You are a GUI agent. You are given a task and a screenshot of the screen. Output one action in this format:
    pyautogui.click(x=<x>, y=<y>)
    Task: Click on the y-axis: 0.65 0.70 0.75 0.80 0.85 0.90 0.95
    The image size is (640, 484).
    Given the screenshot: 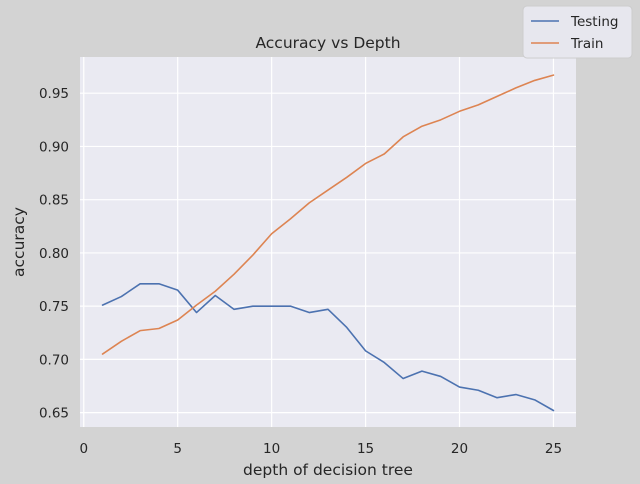 What is the action you would take?
    pyautogui.click(x=54, y=253)
    